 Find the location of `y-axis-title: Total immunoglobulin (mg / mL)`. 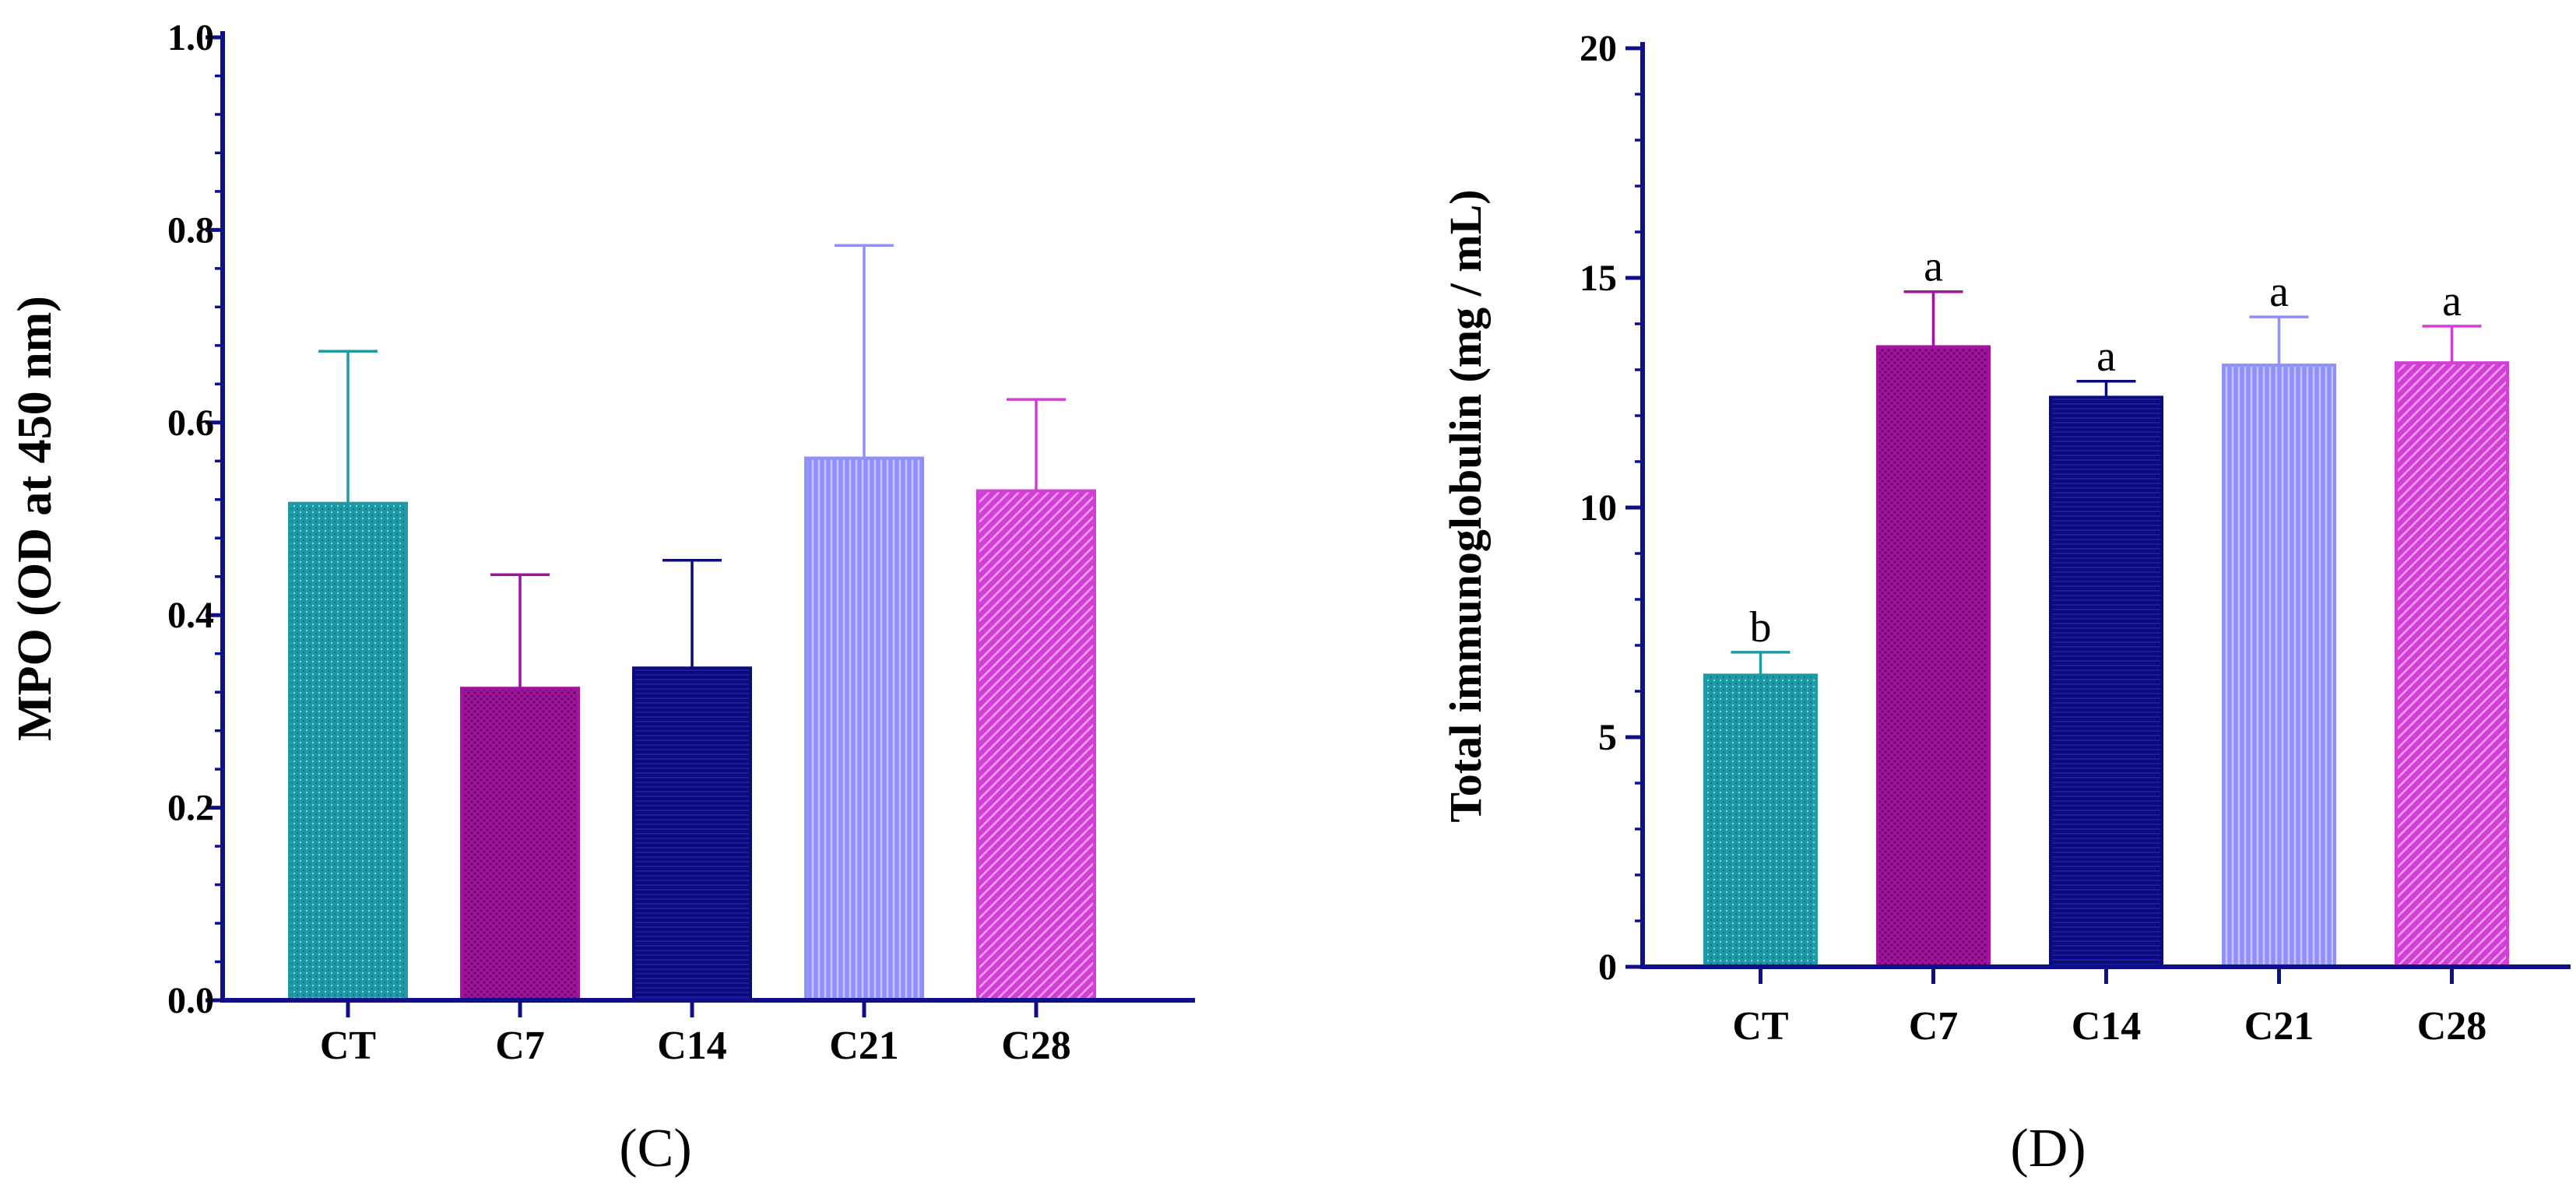

y-axis-title: Total immunoglobulin (mg / mL) is located at coordinates (1466, 505).